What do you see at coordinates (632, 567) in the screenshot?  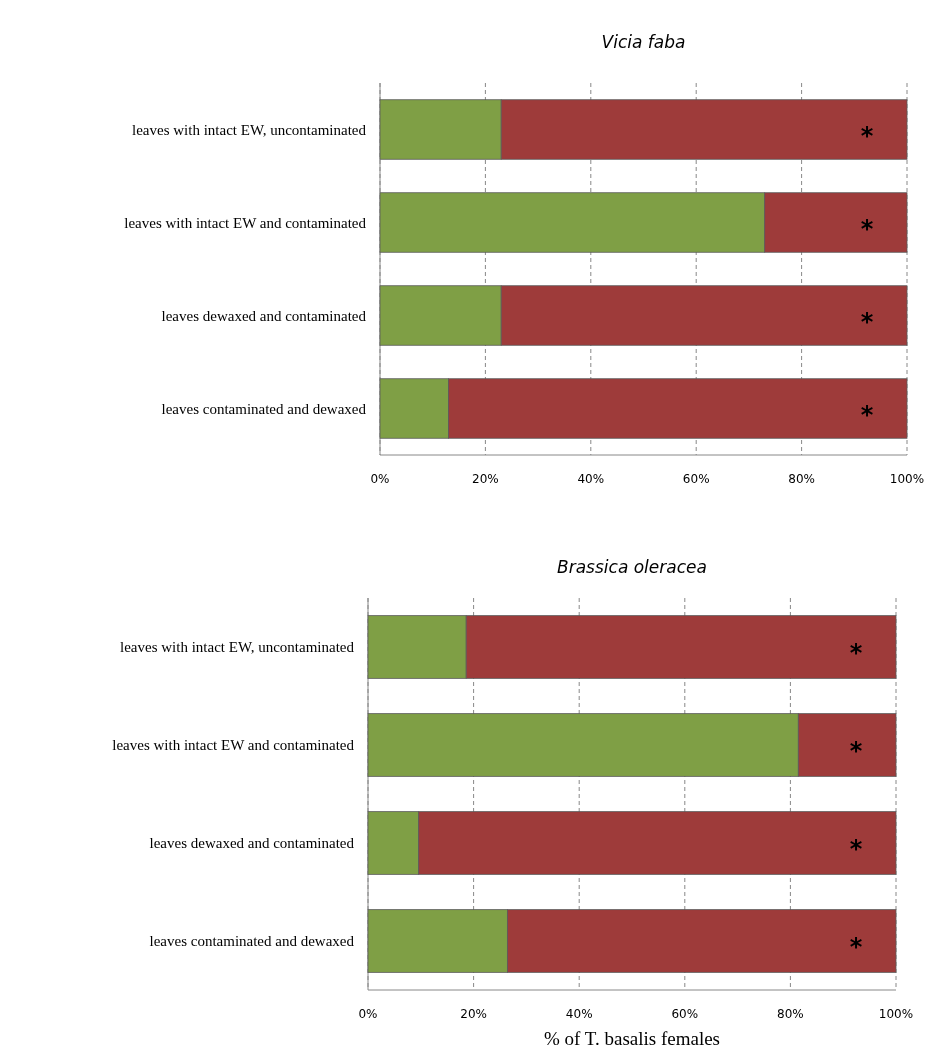 I see `chart-title: Brassica oleracea` at bounding box center [632, 567].